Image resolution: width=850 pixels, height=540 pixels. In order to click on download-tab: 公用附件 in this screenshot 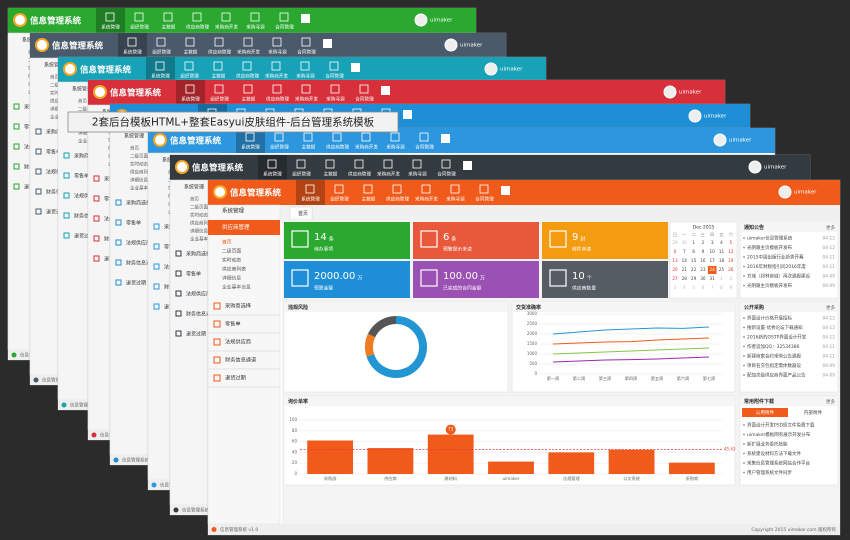, I will do `click(765, 412)`.